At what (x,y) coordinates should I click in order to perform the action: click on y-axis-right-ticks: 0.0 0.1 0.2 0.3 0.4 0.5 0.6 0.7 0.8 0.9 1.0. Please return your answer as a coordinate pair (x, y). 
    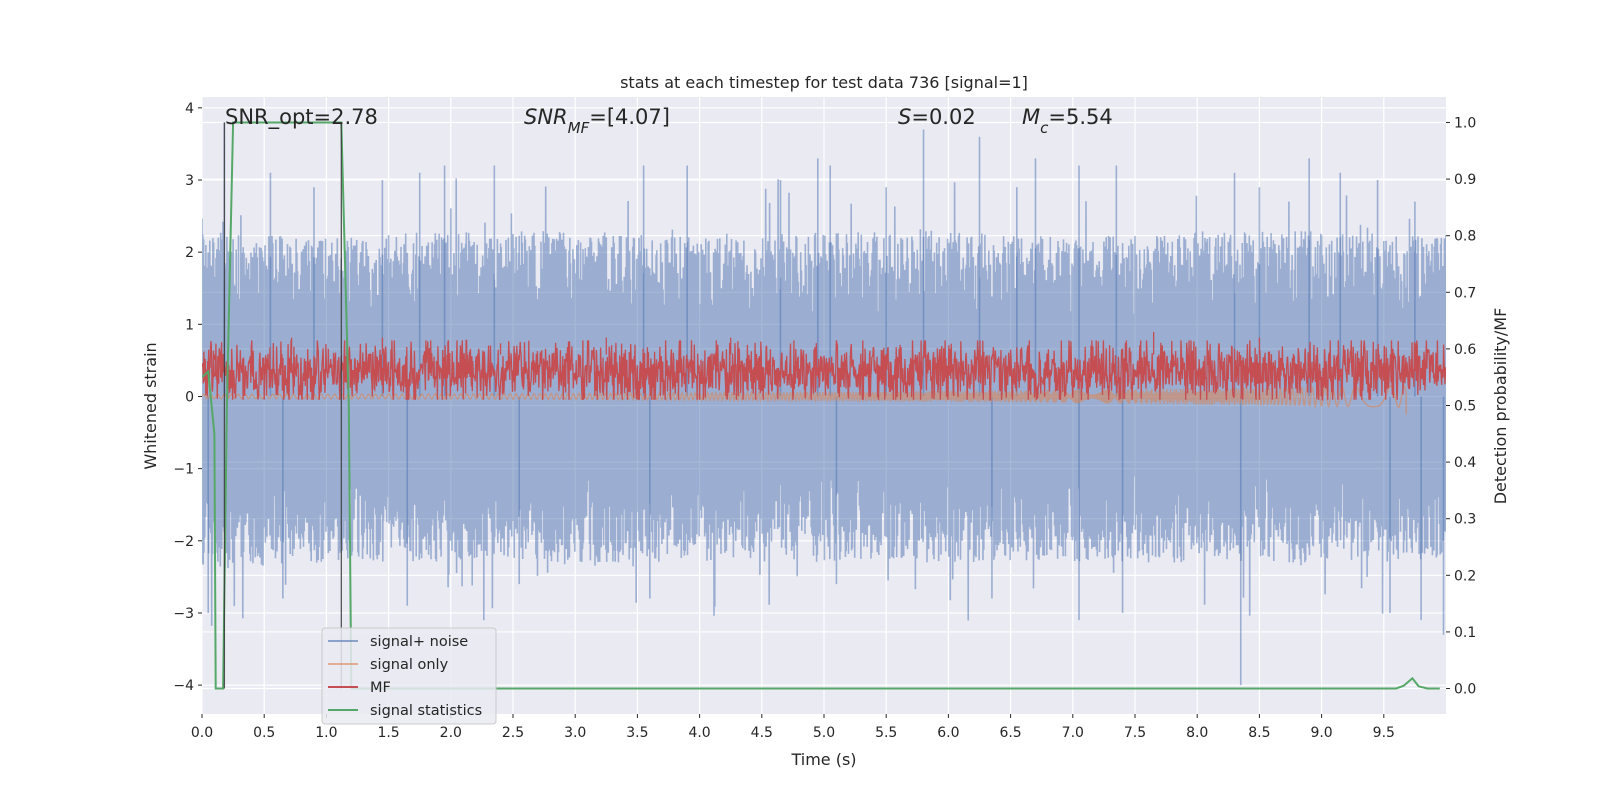
    Looking at the image, I should click on (1461, 406).